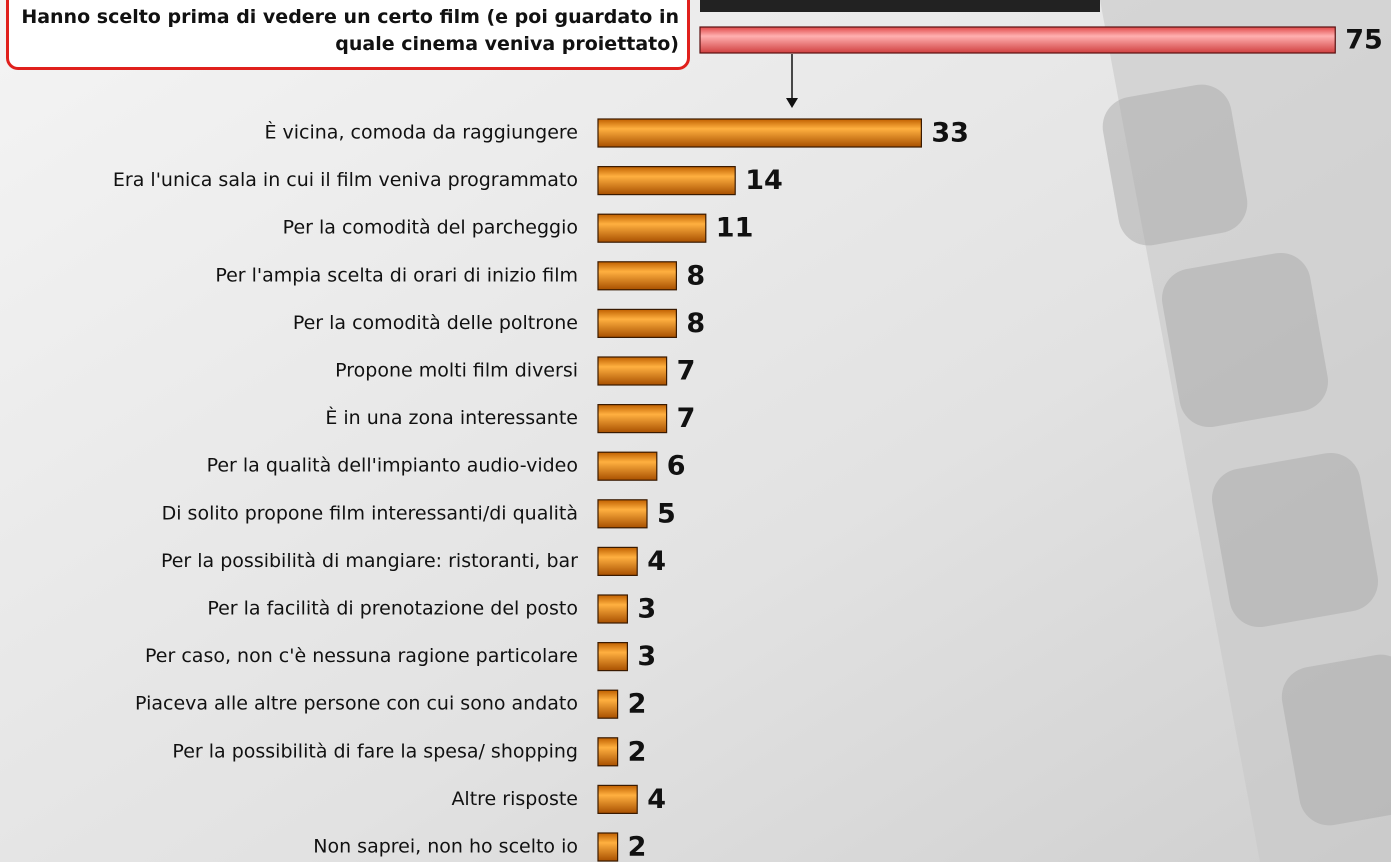 The image size is (1391, 862). I want to click on value-label: 5, so click(666, 513).